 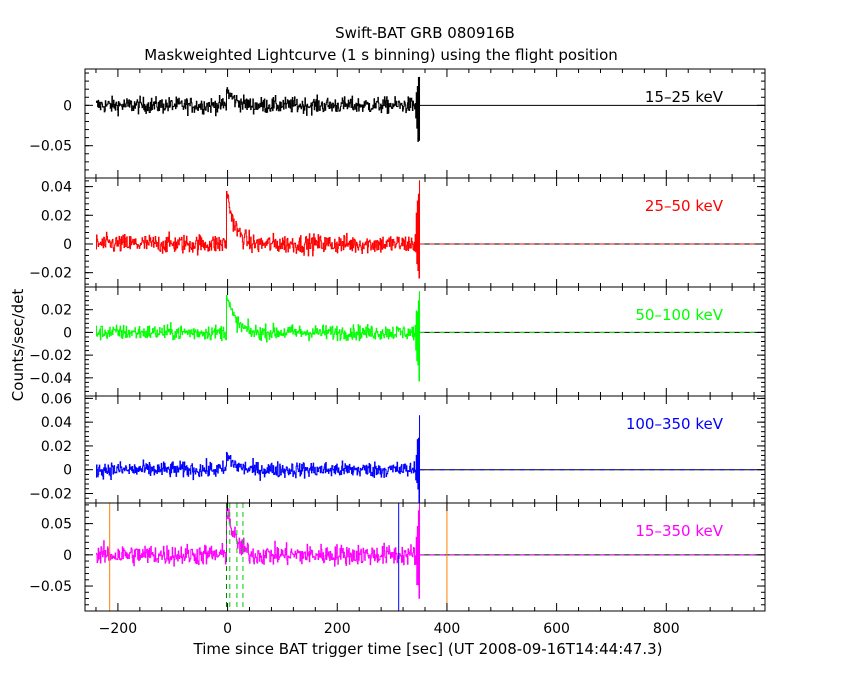 What do you see at coordinates (50, 379) in the screenshot?
I see `y-tick-label: −0.04` at bounding box center [50, 379].